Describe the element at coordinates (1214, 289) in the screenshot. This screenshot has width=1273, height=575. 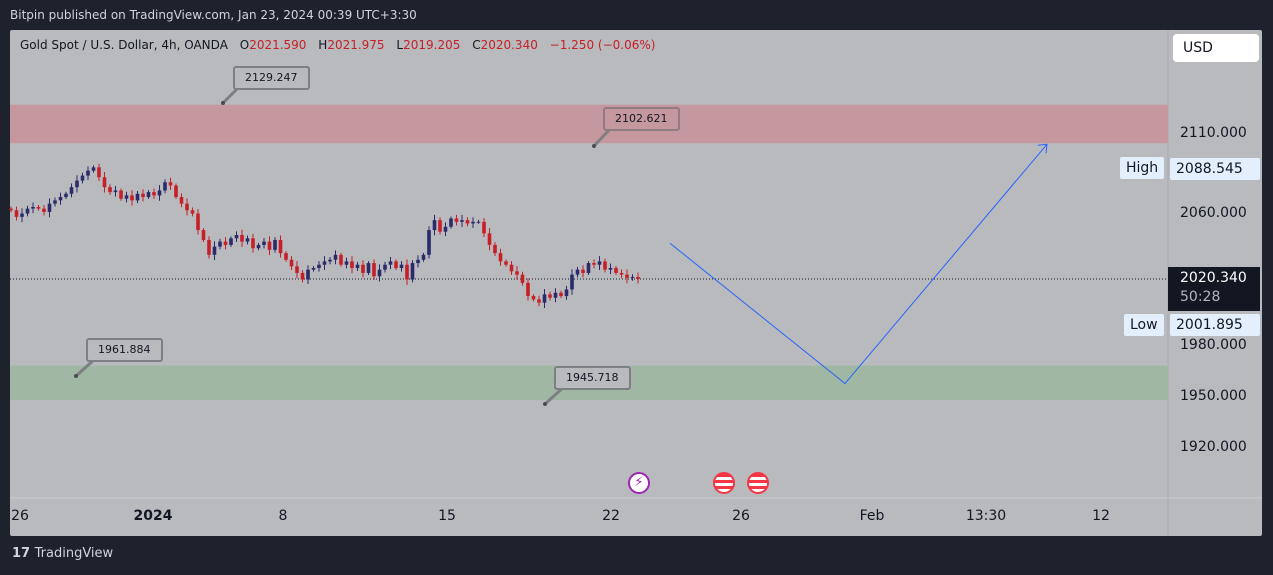
I see `last-price-label: 2020.340 50:28` at that location.